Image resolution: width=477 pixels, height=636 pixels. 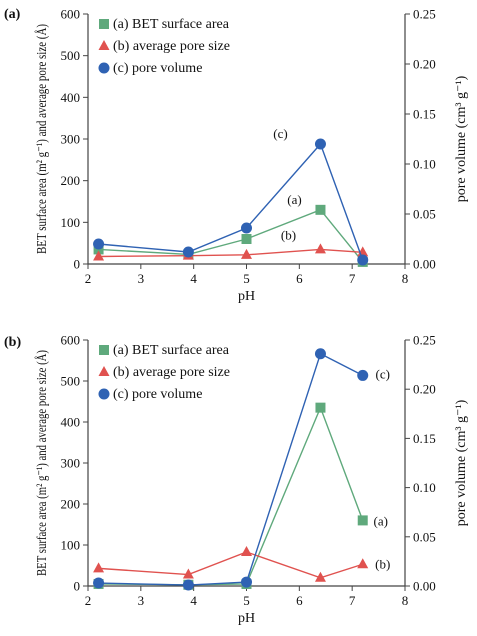 I want to click on panel-label: (b), so click(x=12, y=342).